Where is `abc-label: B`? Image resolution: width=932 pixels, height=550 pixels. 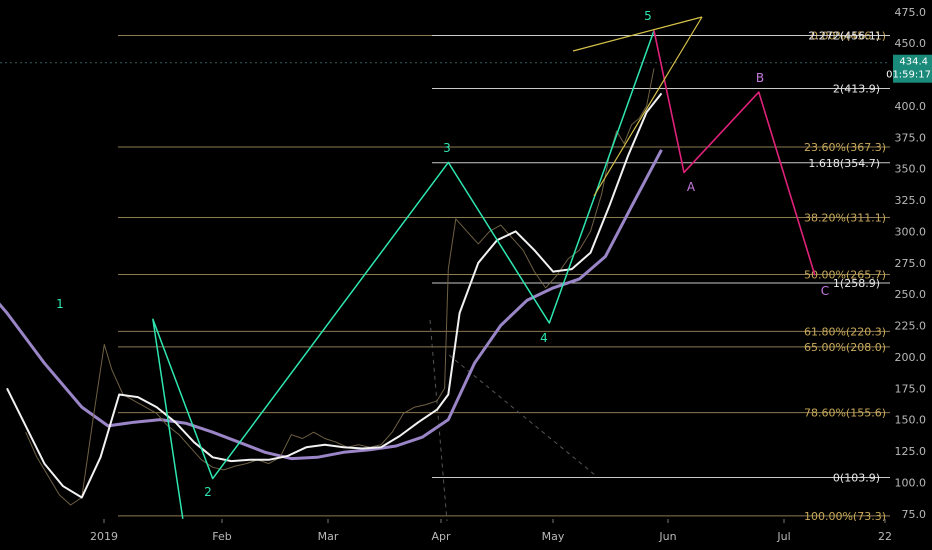 abc-label: B is located at coordinates (760, 78).